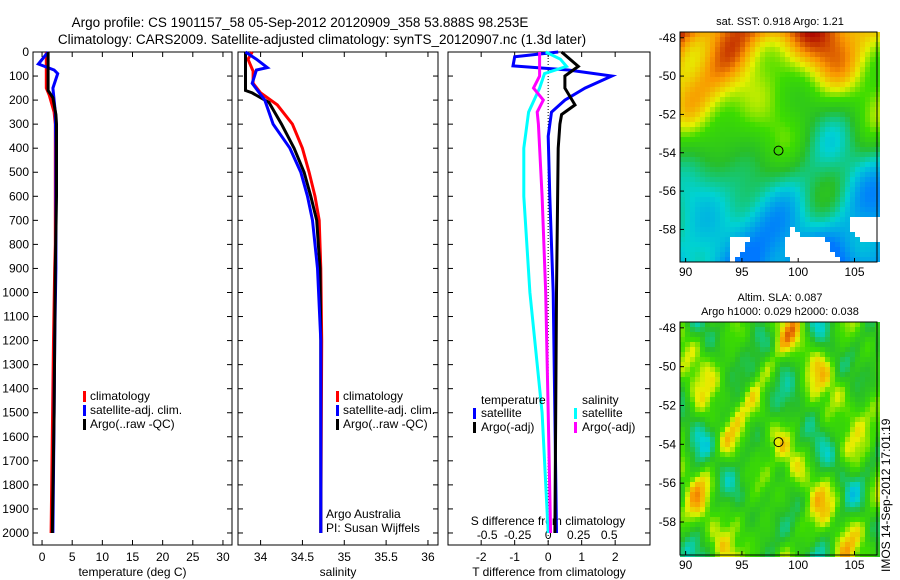  Describe the element at coordinates (668, 444) in the screenshot. I see `lat-tick-label: -54` at that location.